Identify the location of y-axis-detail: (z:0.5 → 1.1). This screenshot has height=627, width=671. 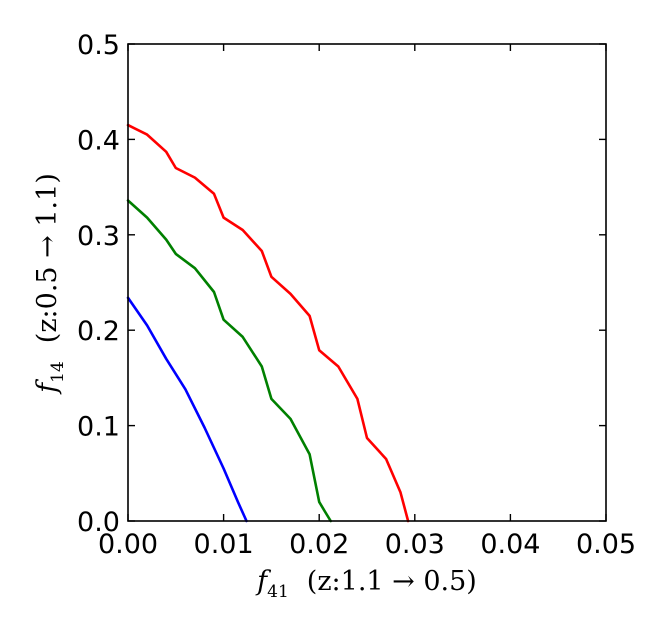
(47, 258).